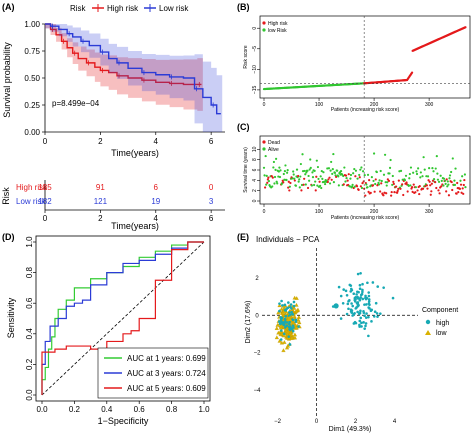 The width and height of the screenshot is (474, 437). Describe the element at coordinates (258, 354) in the screenshot. I see `pca-y-tick-label: −2` at that location.